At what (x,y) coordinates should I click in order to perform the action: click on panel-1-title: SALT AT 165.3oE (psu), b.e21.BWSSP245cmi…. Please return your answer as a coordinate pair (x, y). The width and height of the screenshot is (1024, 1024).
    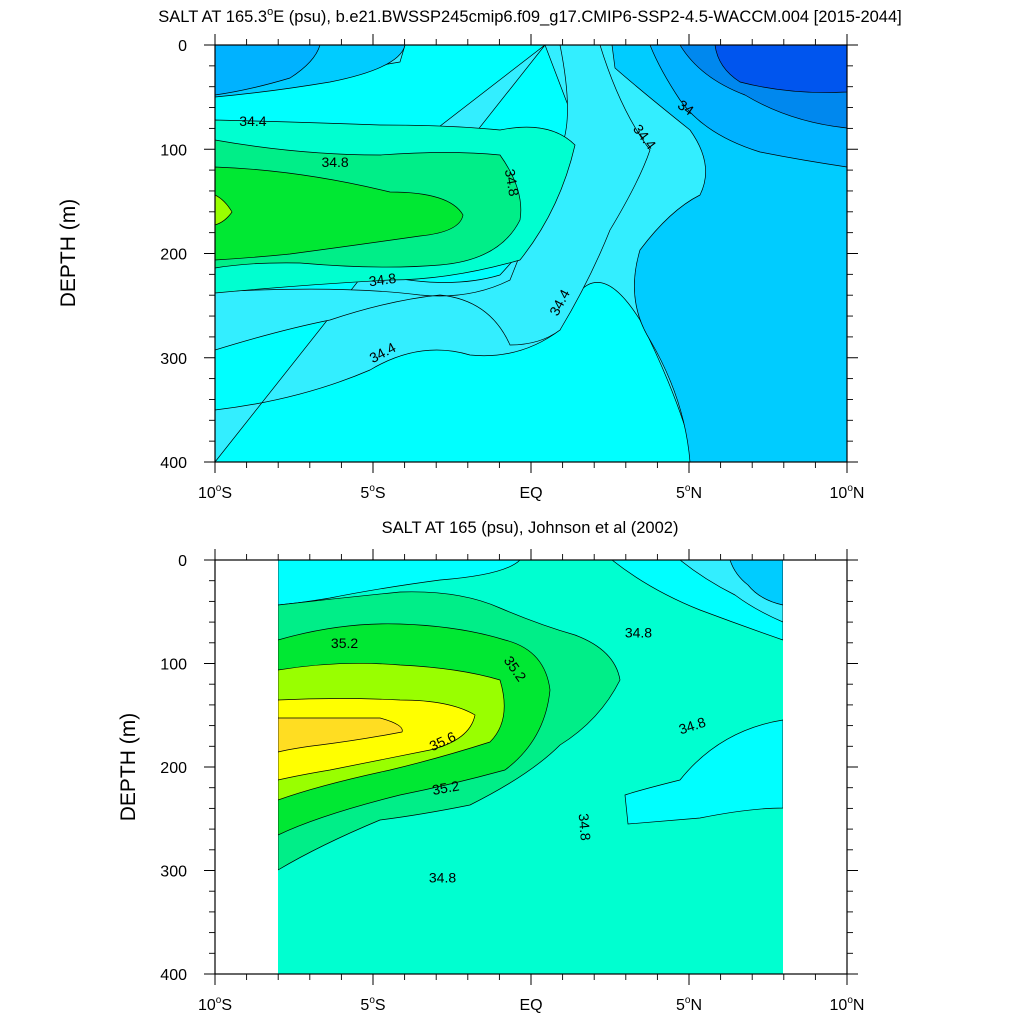
    Looking at the image, I should click on (530, 16).